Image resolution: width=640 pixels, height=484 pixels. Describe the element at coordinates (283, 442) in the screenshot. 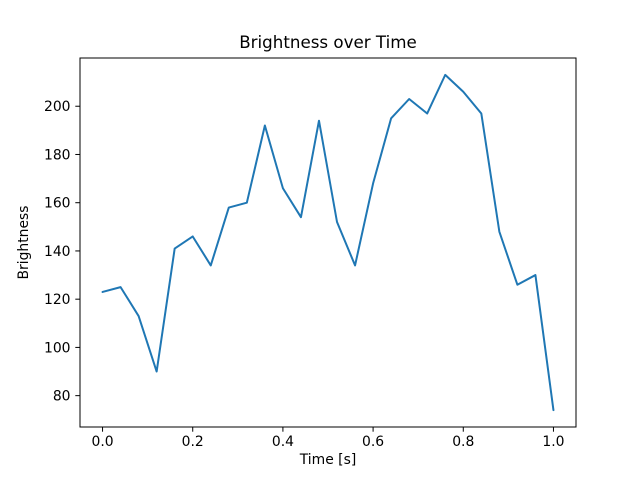

I see `x-tick-label: 0.4` at that location.